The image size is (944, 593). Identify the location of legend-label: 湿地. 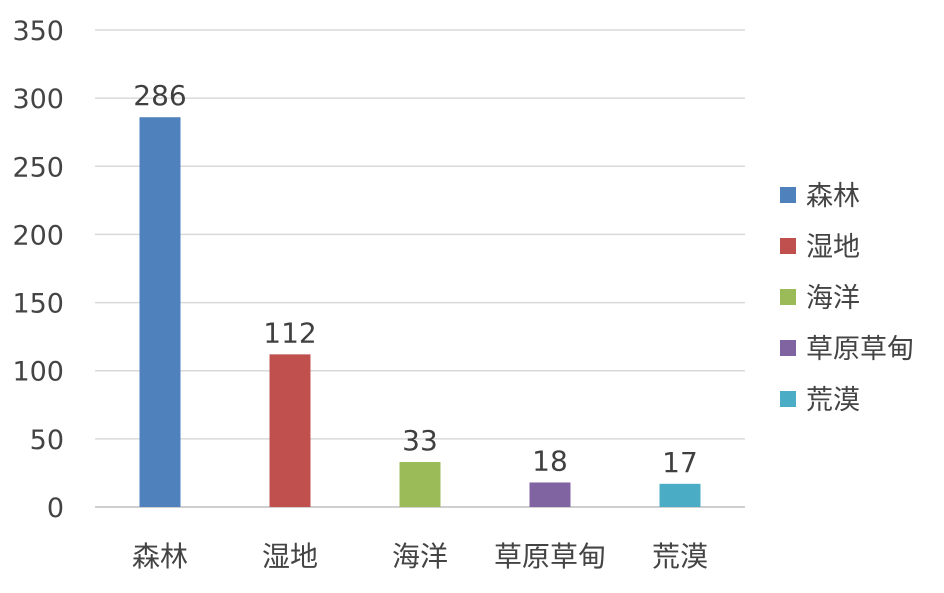
(833, 247).